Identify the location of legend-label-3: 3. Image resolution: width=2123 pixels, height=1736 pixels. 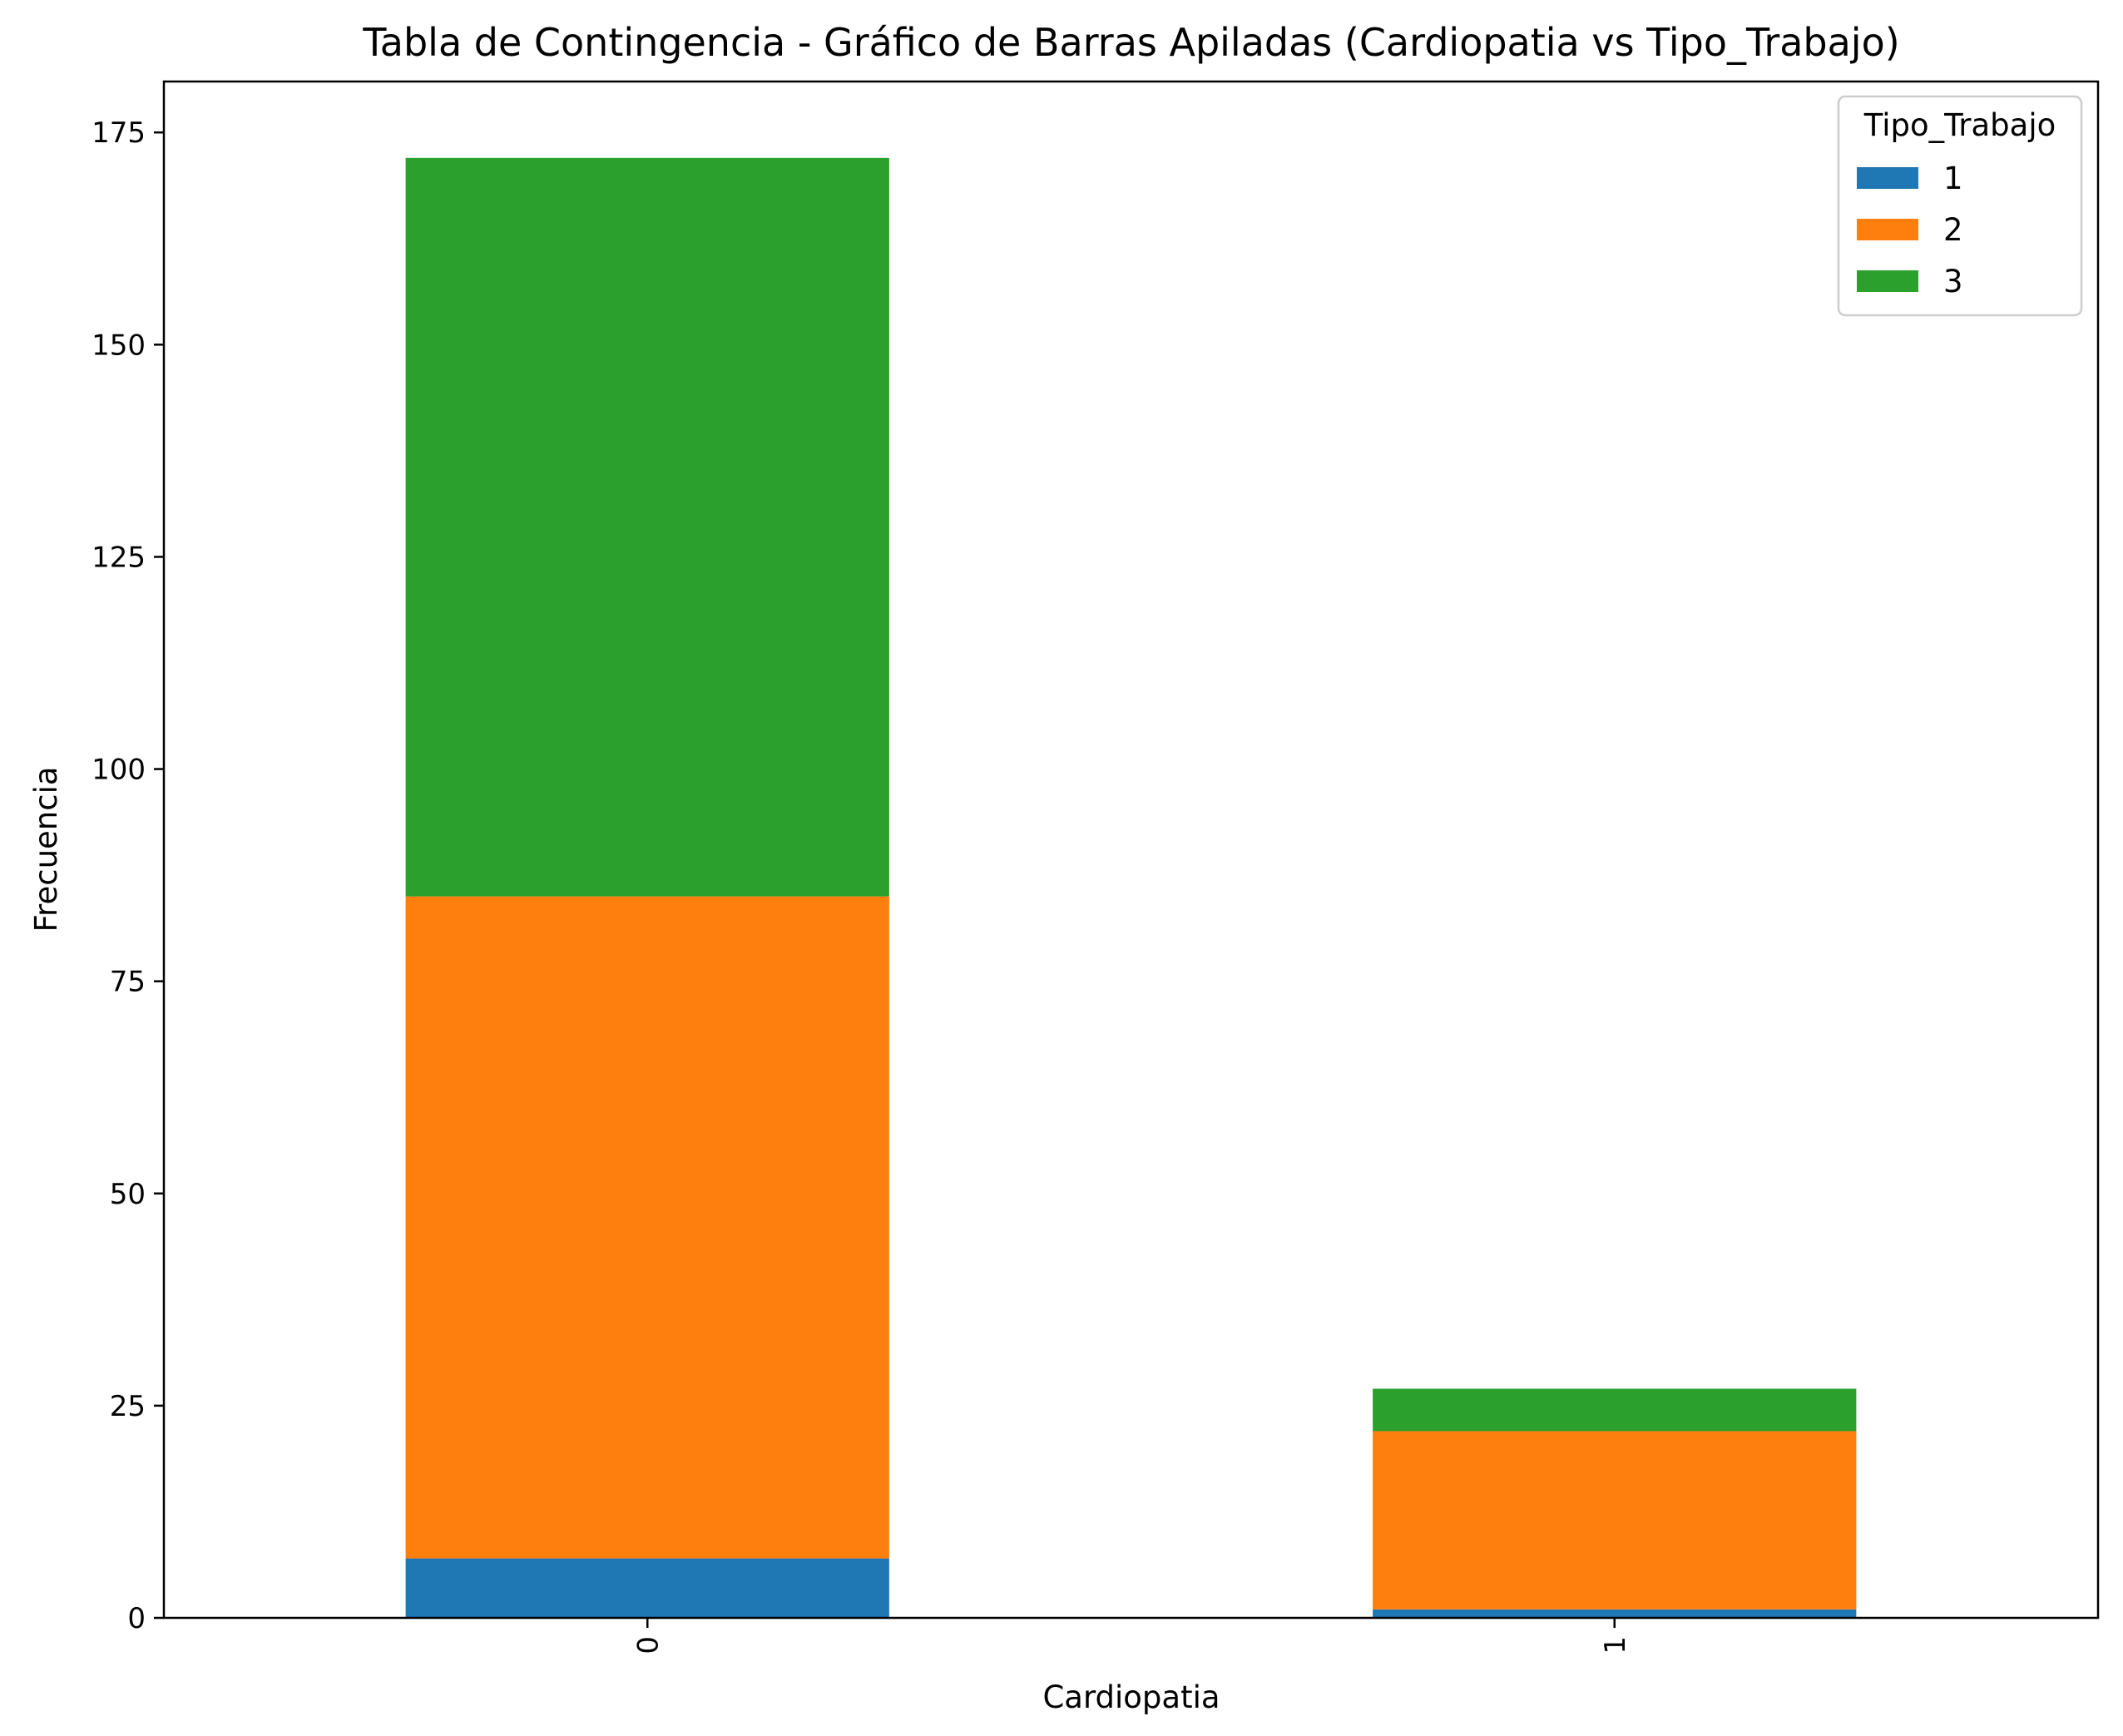
(1953, 281).